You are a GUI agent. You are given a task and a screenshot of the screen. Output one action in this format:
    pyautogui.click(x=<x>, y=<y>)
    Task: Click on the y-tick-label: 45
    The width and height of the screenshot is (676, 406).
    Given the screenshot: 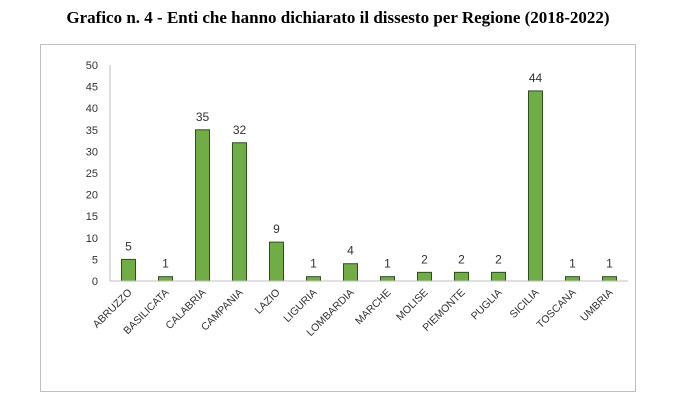 What is the action you would take?
    pyautogui.click(x=92, y=88)
    